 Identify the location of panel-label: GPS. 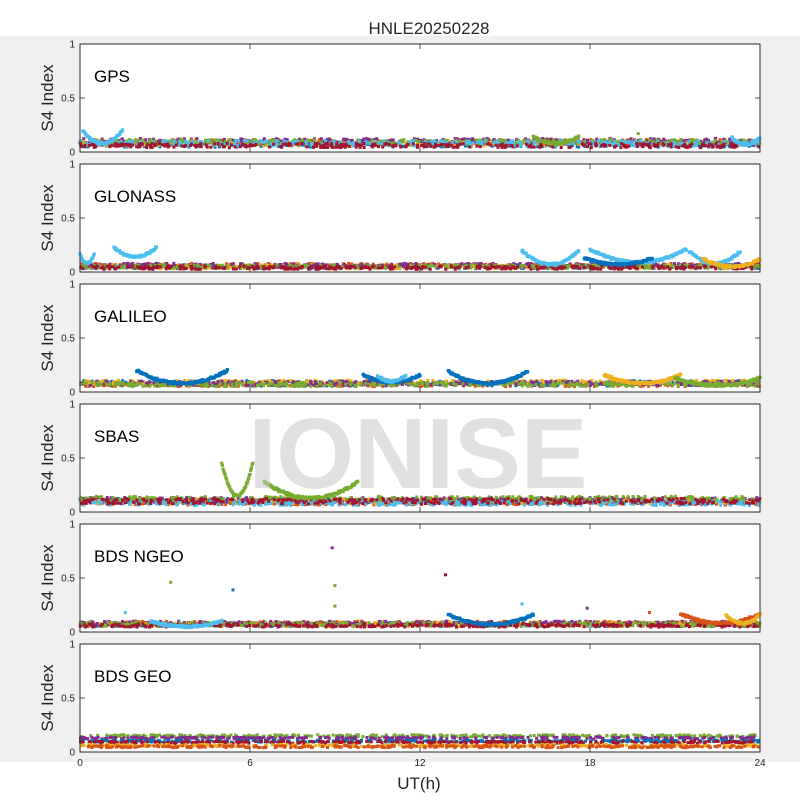
(112, 76).